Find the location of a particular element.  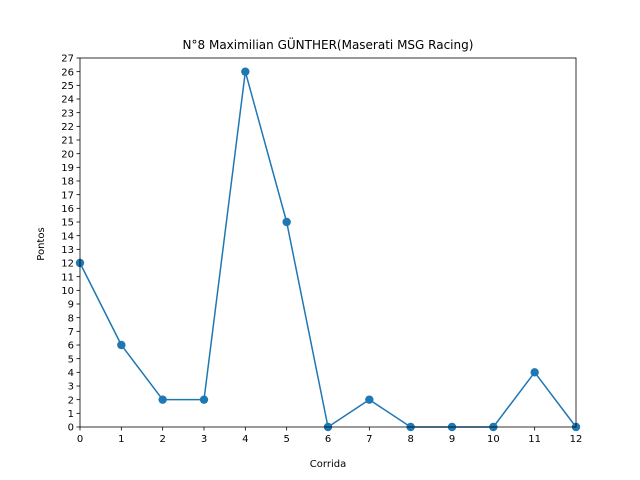

y-tick-label: 5 is located at coordinates (71, 359).